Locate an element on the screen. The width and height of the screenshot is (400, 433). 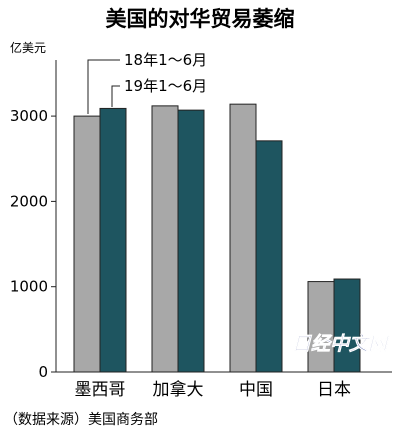
source-note: （数据来源）美国商务部 is located at coordinates (81, 420).